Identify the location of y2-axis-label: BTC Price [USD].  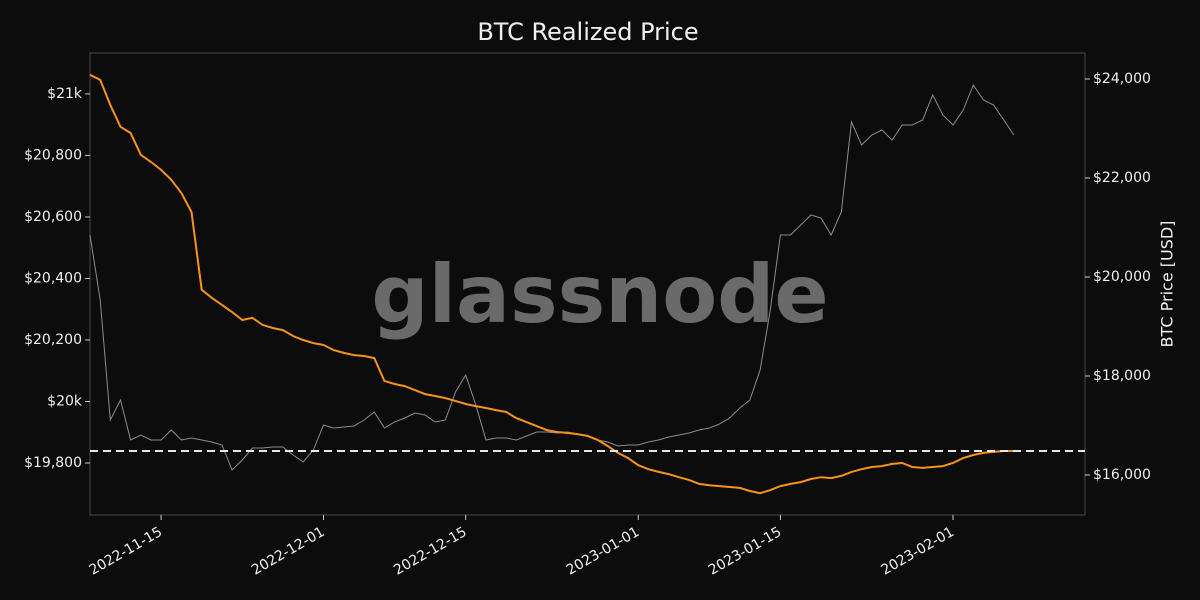
(1167, 284).